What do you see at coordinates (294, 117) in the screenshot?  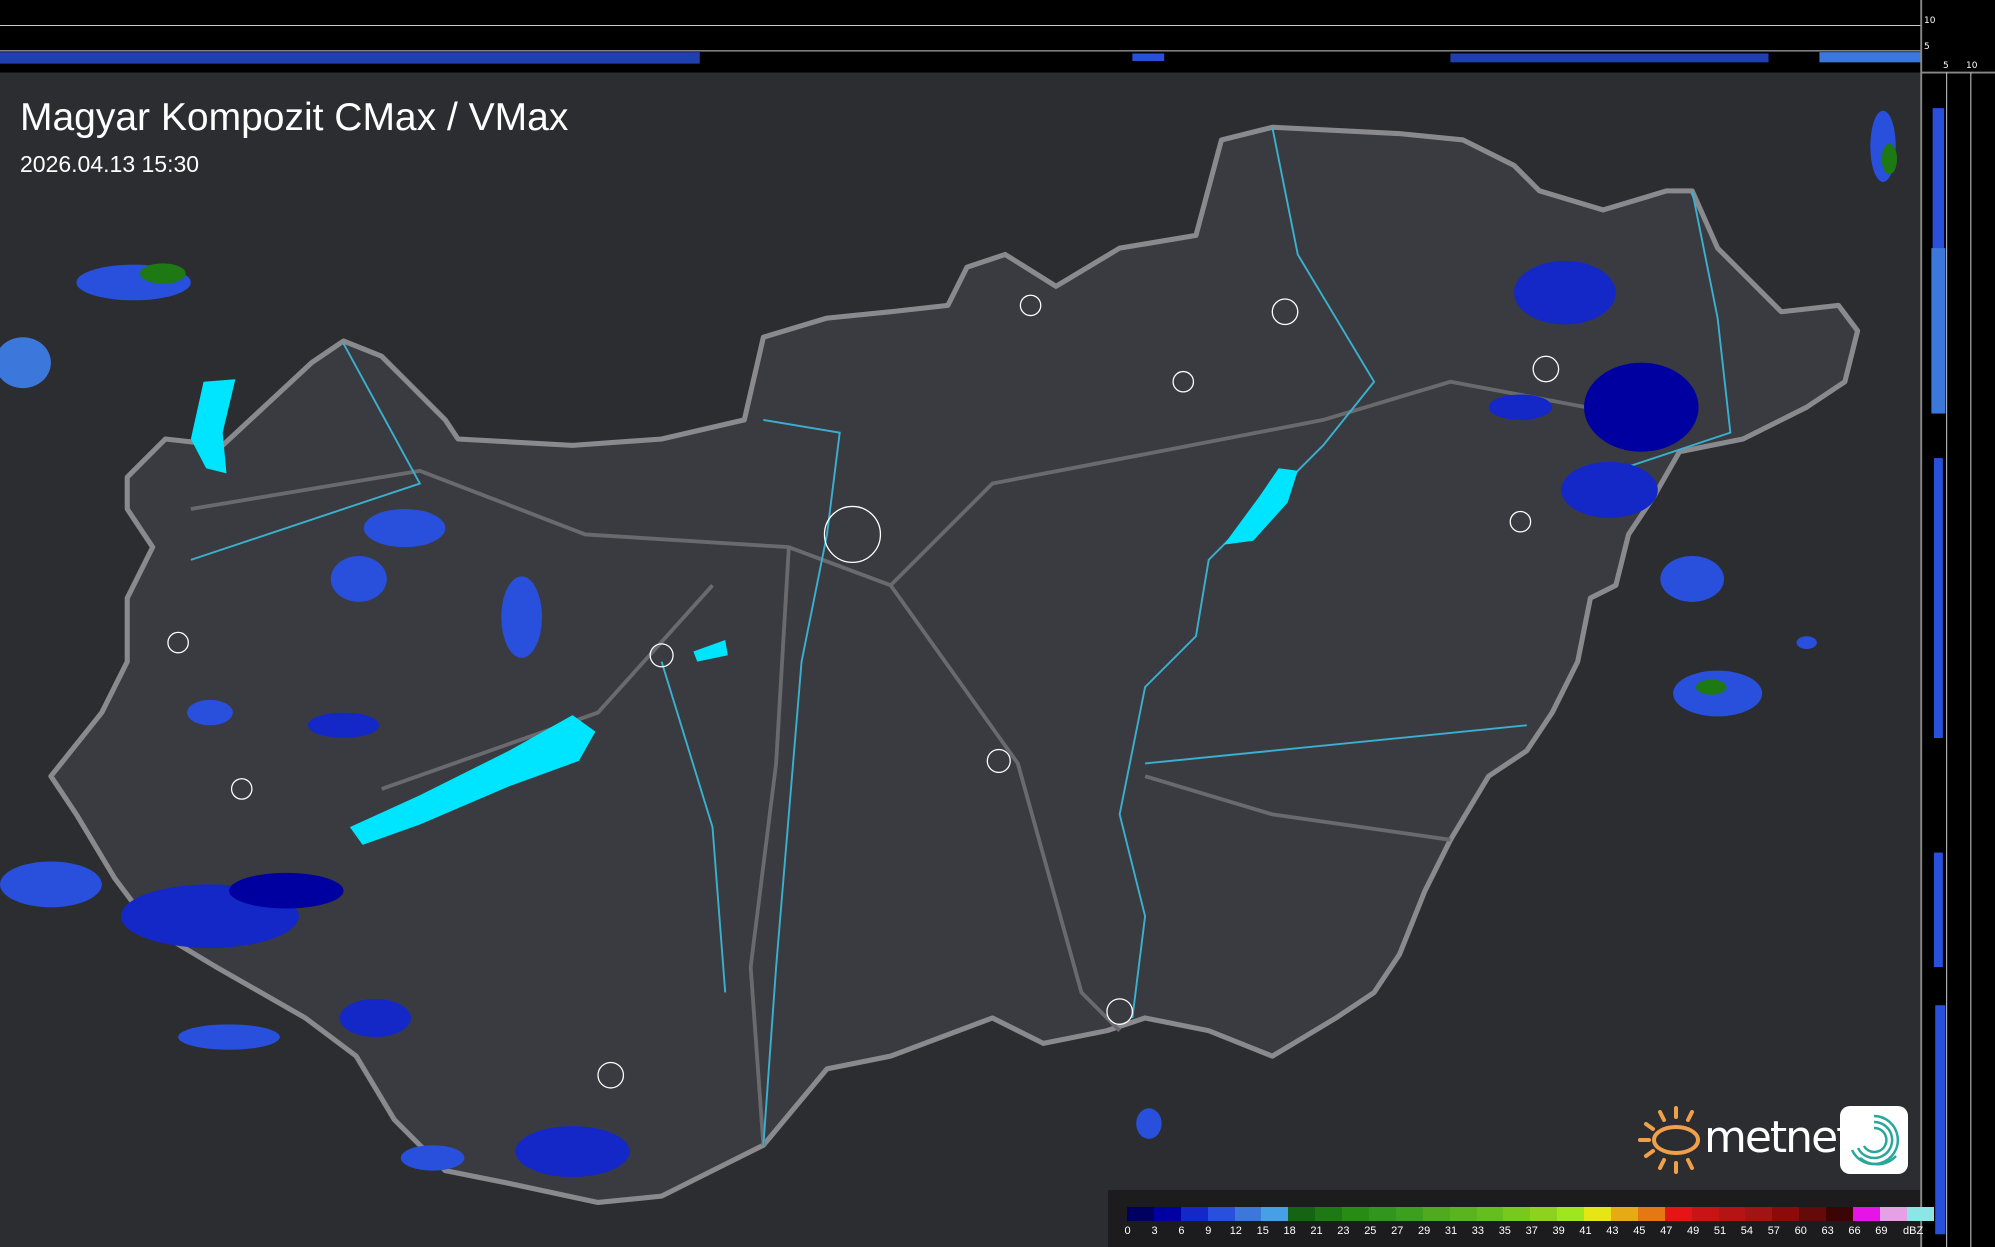 I see `map-title: Magyar Kompozit CMax / VMax` at bounding box center [294, 117].